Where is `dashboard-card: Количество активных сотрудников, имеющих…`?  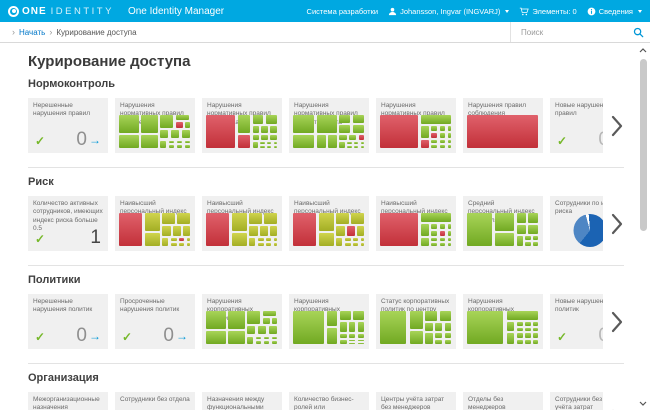
dashboard-card: Количество активных сотрудников, имеющих… is located at coordinates (68, 223).